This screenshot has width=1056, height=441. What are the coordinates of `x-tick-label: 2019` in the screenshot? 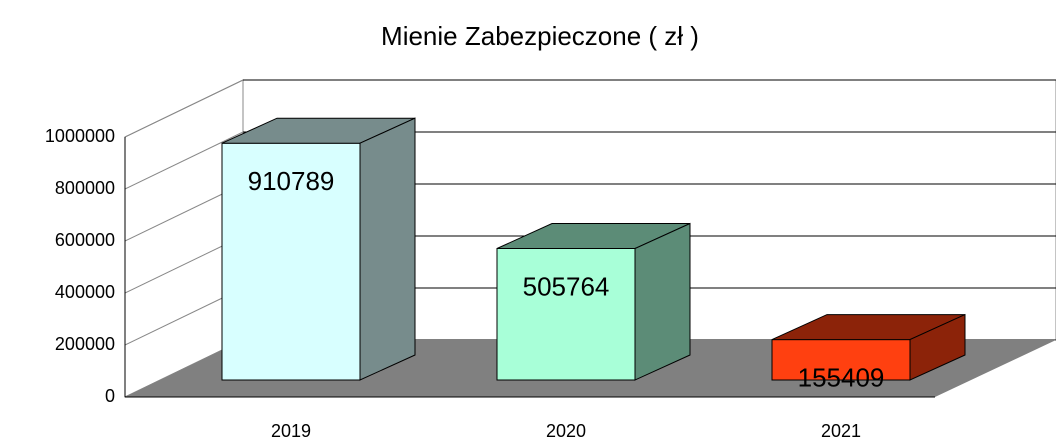 It's located at (291, 431).